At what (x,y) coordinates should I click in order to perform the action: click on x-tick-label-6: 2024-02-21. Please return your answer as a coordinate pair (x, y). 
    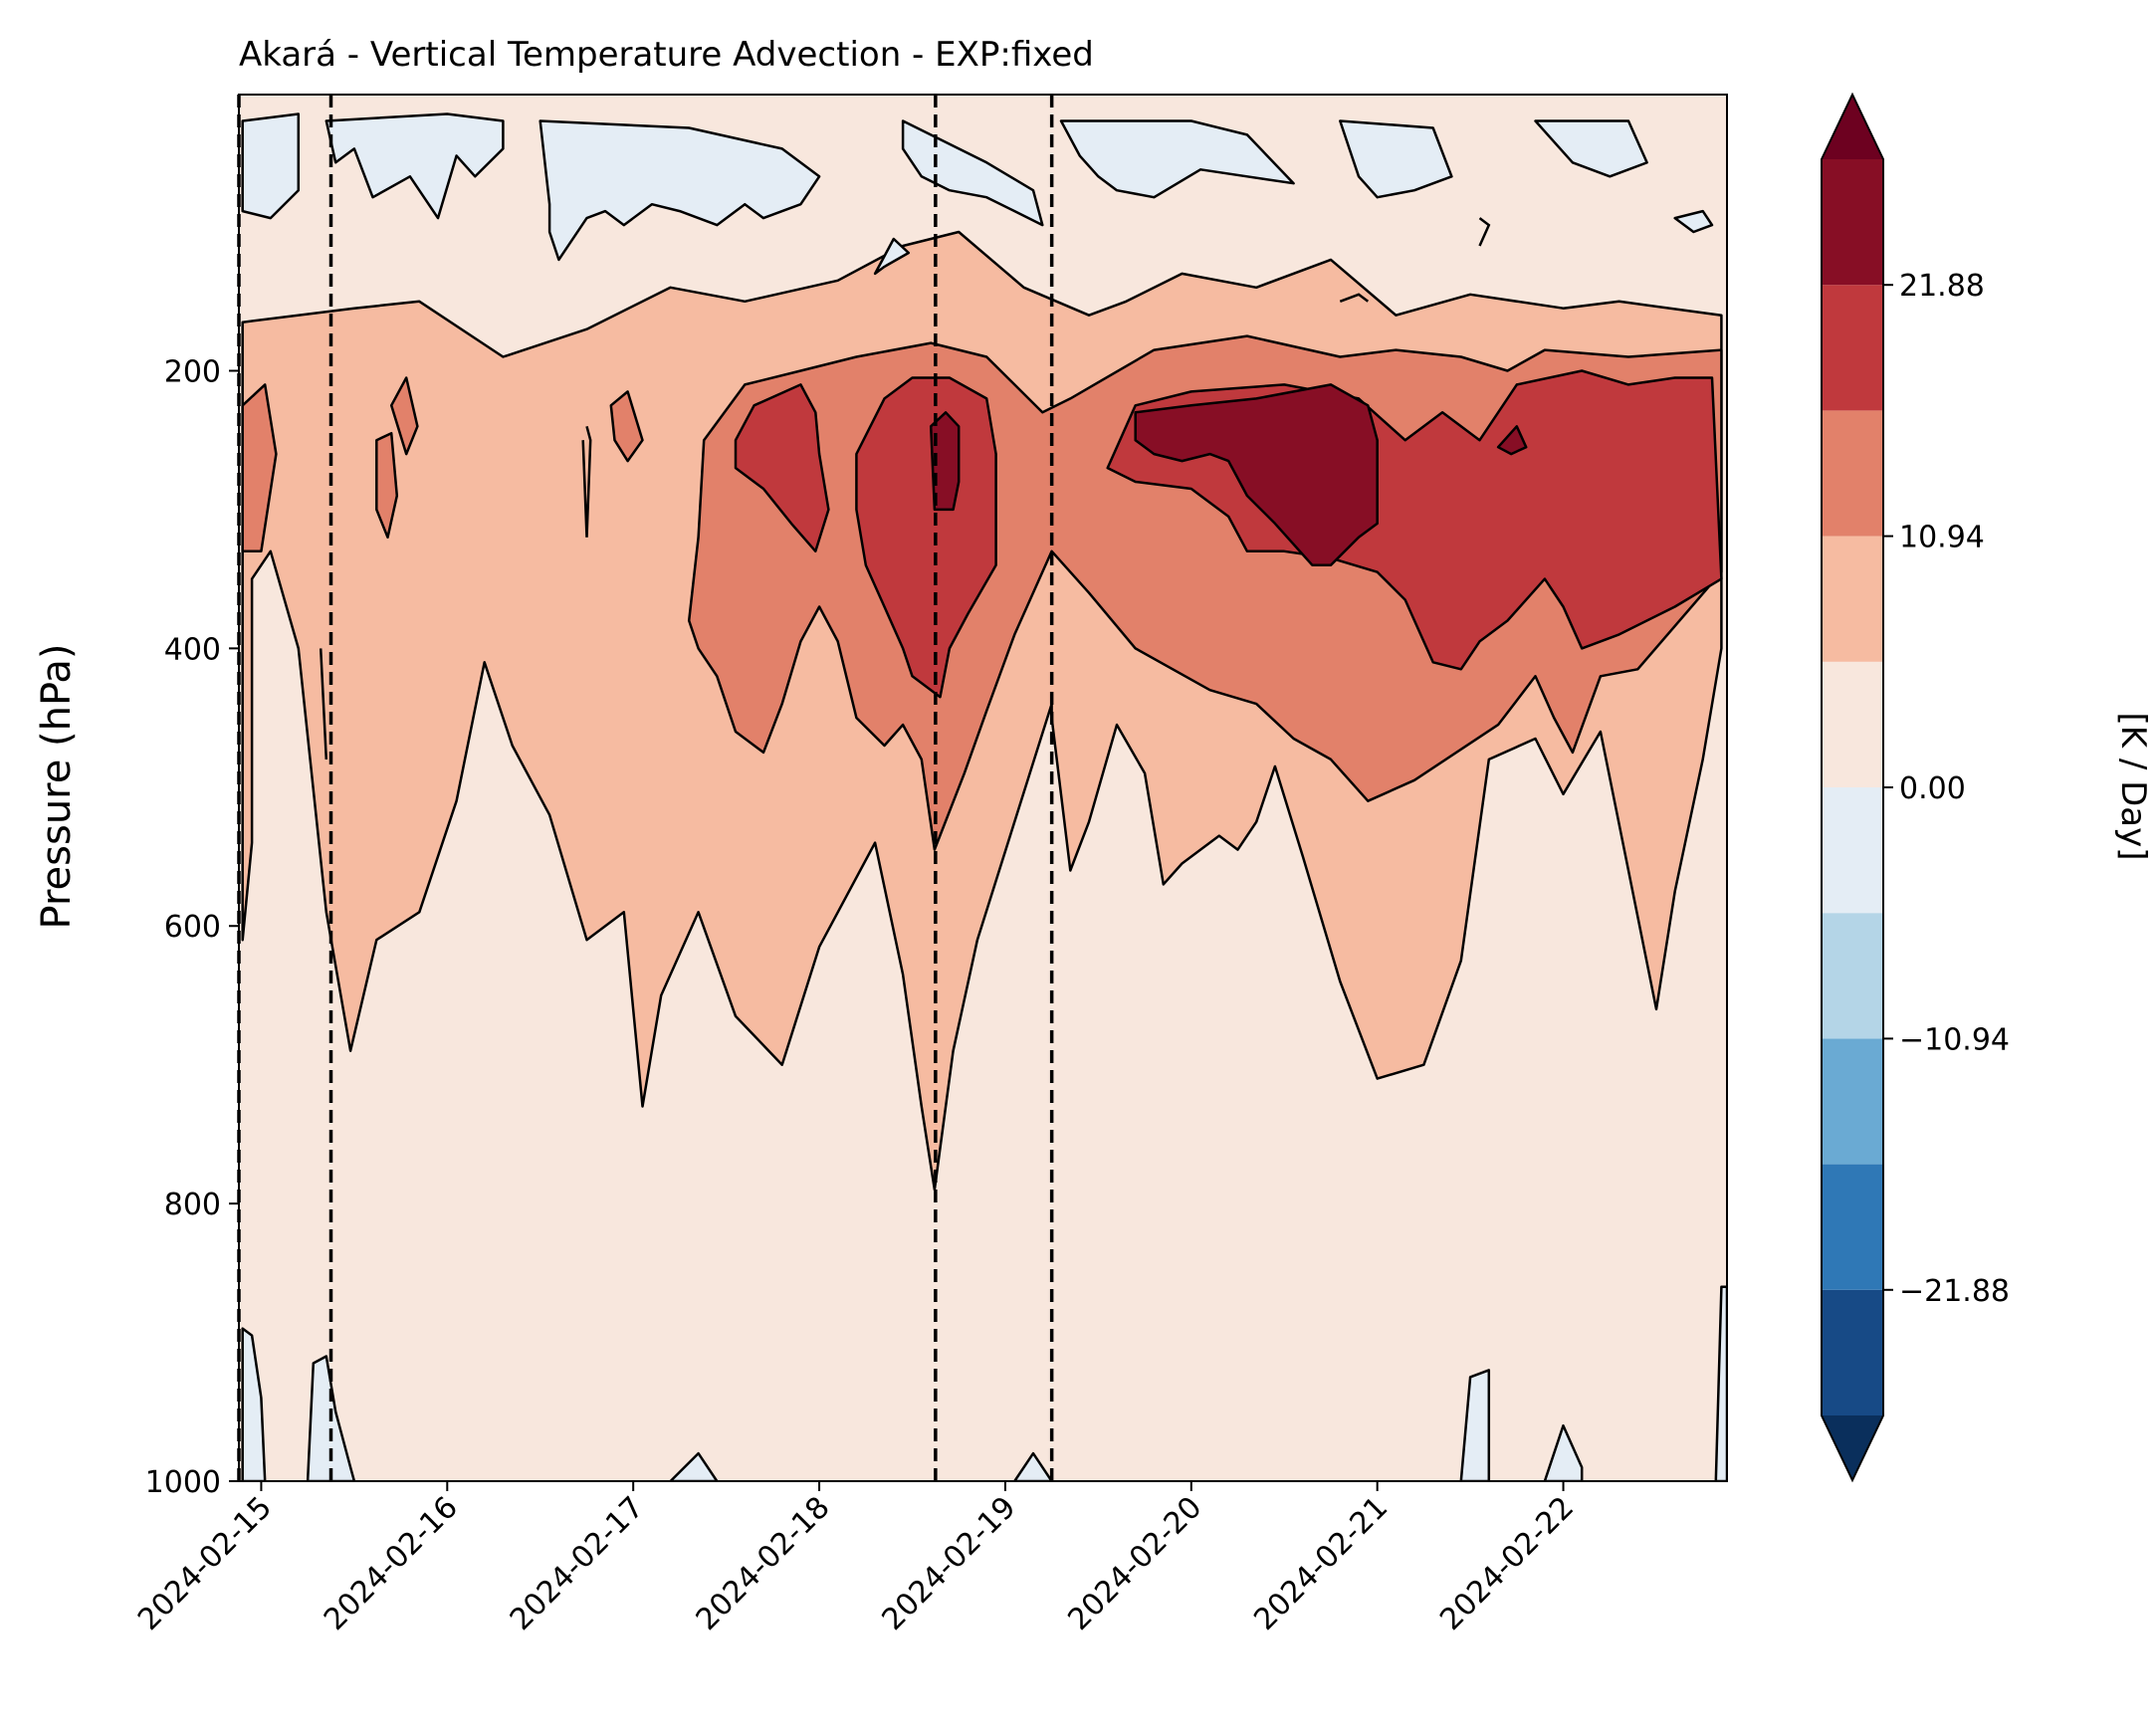
    Looking at the image, I should click on (1321, 1564).